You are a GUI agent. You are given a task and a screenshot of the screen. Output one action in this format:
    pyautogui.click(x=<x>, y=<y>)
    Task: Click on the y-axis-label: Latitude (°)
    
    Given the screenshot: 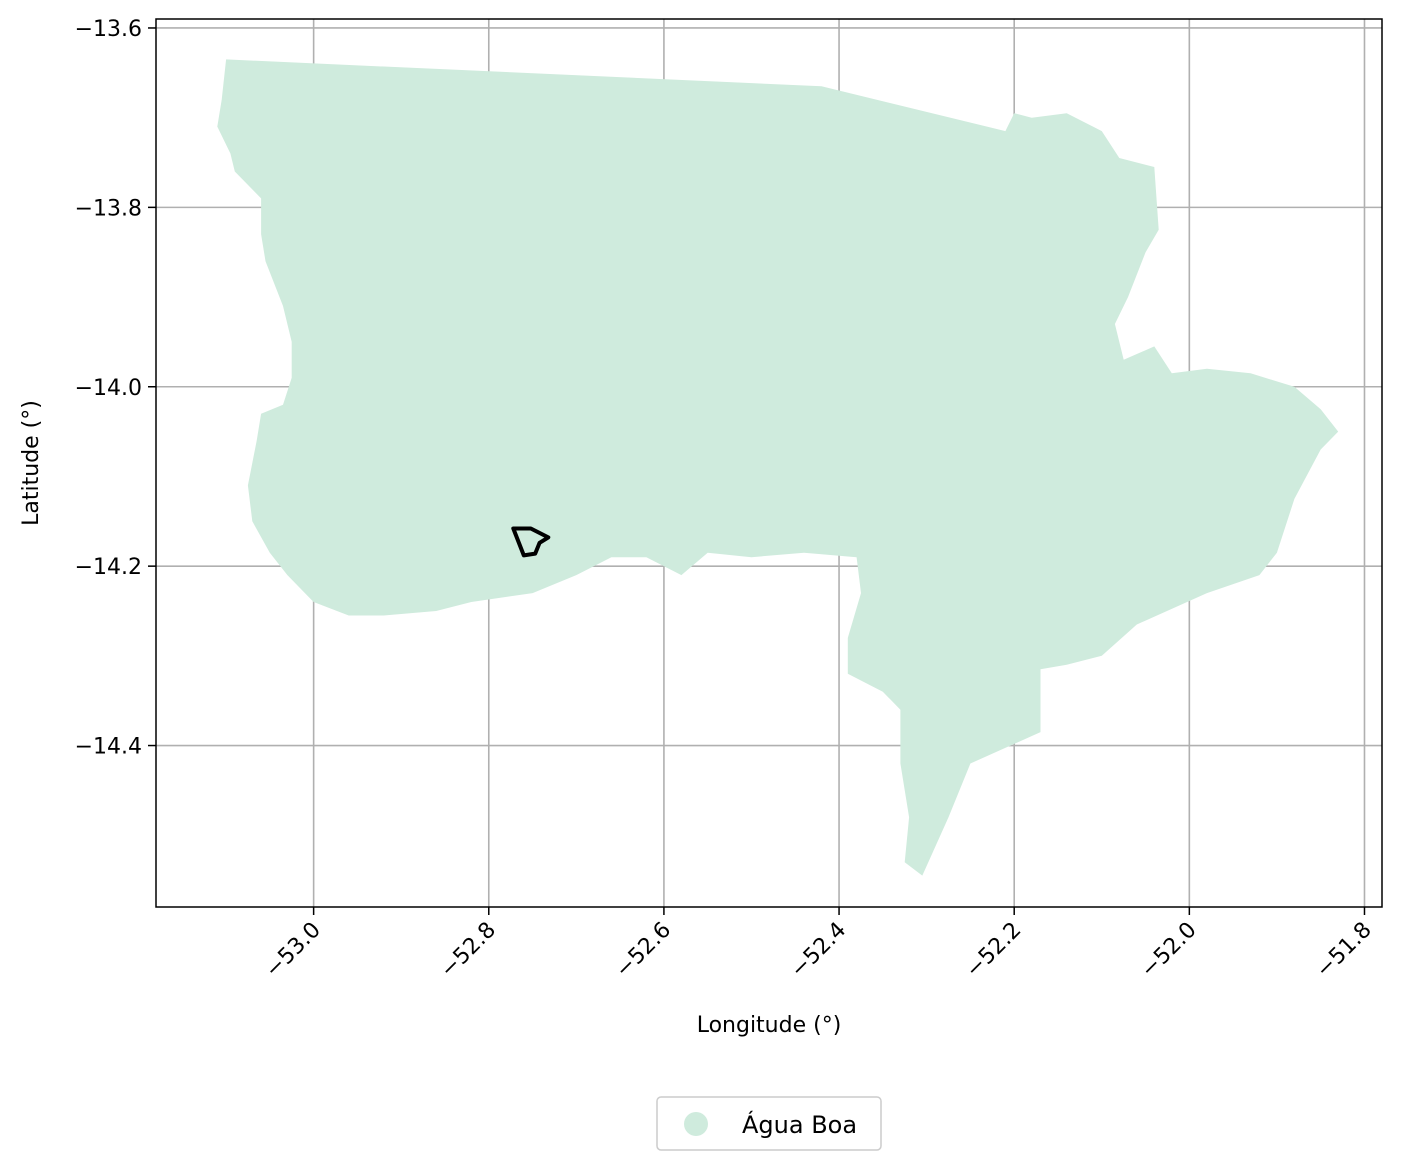 What is the action you would take?
    pyautogui.click(x=31, y=463)
    